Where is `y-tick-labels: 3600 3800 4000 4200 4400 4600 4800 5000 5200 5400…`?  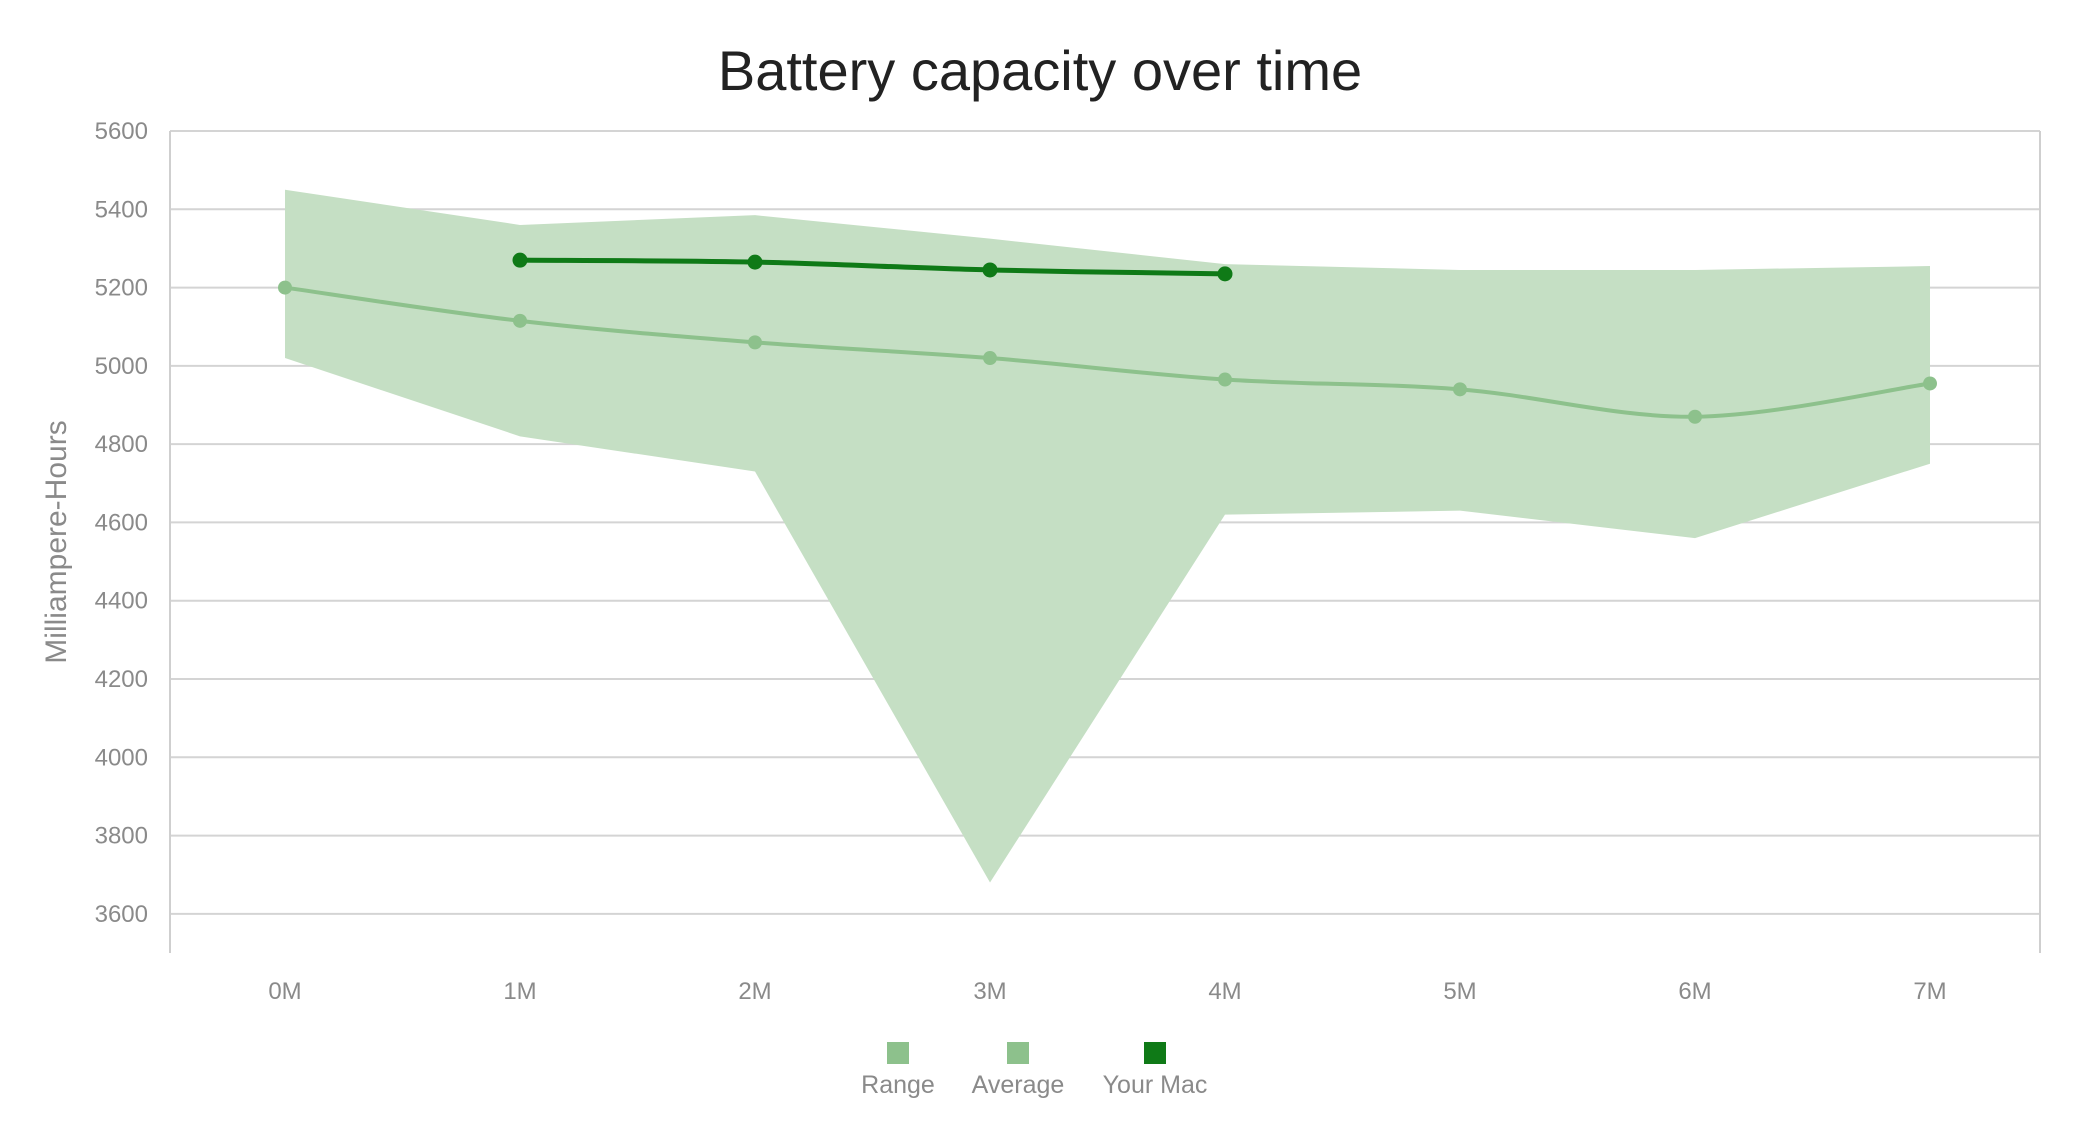 y-tick-labels: 3600 3800 4000 4200 4400 4600 4800 5000 5200 5400… is located at coordinates (121, 523).